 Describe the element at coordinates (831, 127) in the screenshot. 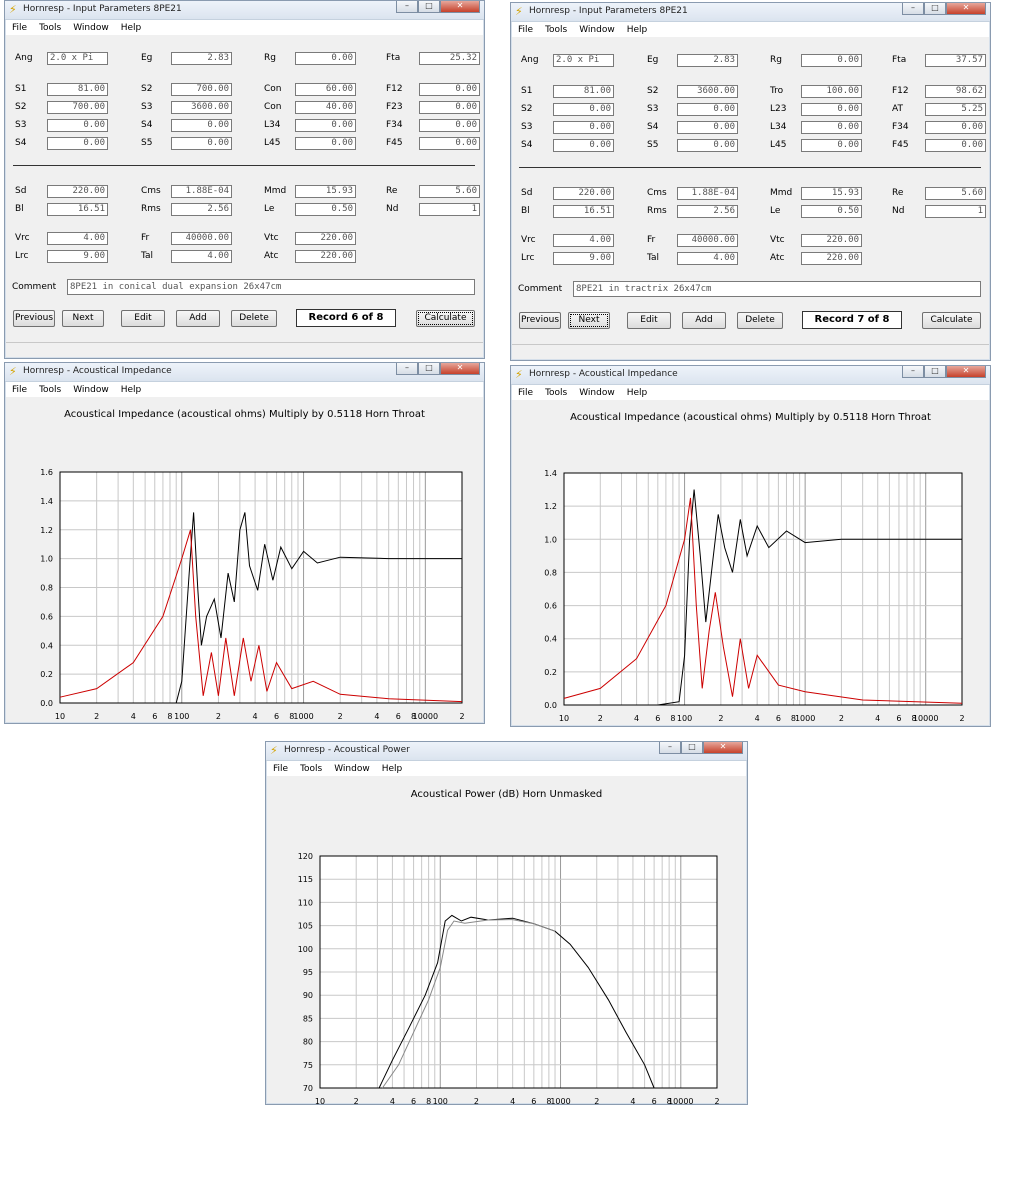

I see `l34-field: 0.00` at that location.